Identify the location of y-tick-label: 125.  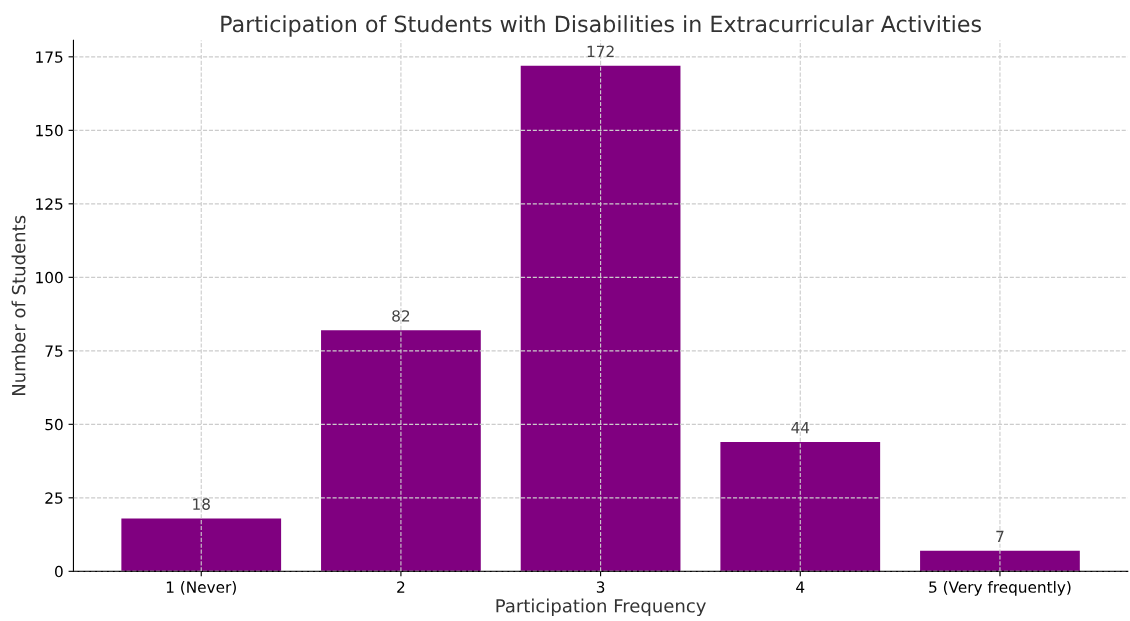
(49, 204).